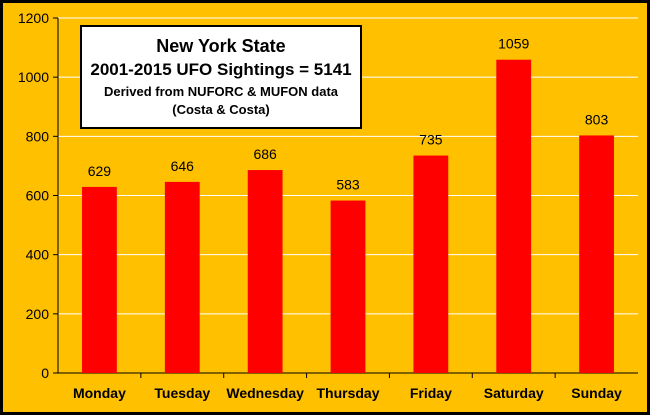 The image size is (650, 415). What do you see at coordinates (348, 185) in the screenshot?
I see `data-label-thursday: 583` at bounding box center [348, 185].